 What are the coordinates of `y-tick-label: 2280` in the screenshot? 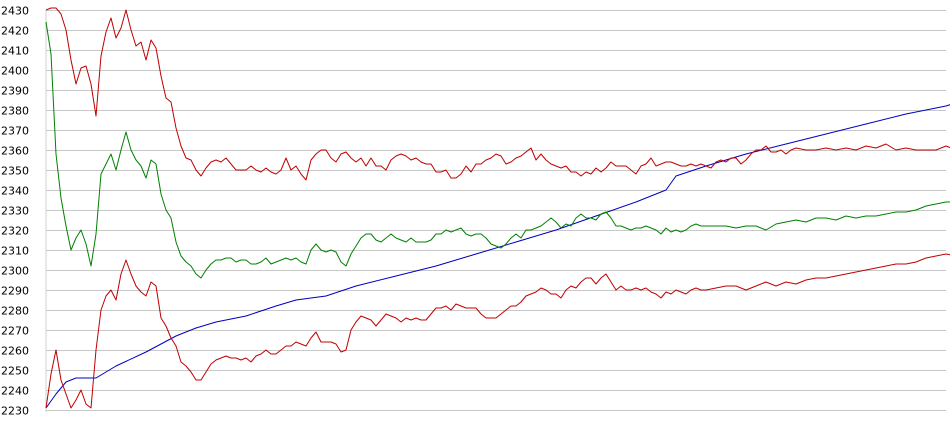 It's located at (15, 311).